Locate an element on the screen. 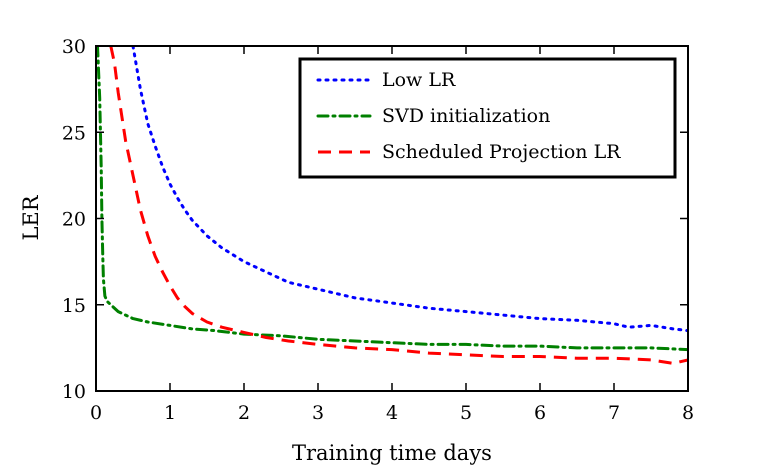  legend-label-scheduled-projection-lr: Scheduled Projection LR is located at coordinates (501, 152).